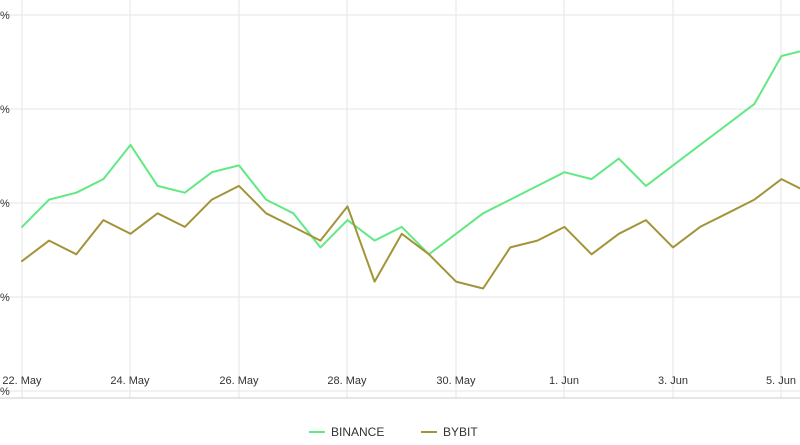 This screenshot has height=445, width=800. Describe the element at coordinates (564, 381) in the screenshot. I see `x-tick-label-5: 1. Jun` at that location.